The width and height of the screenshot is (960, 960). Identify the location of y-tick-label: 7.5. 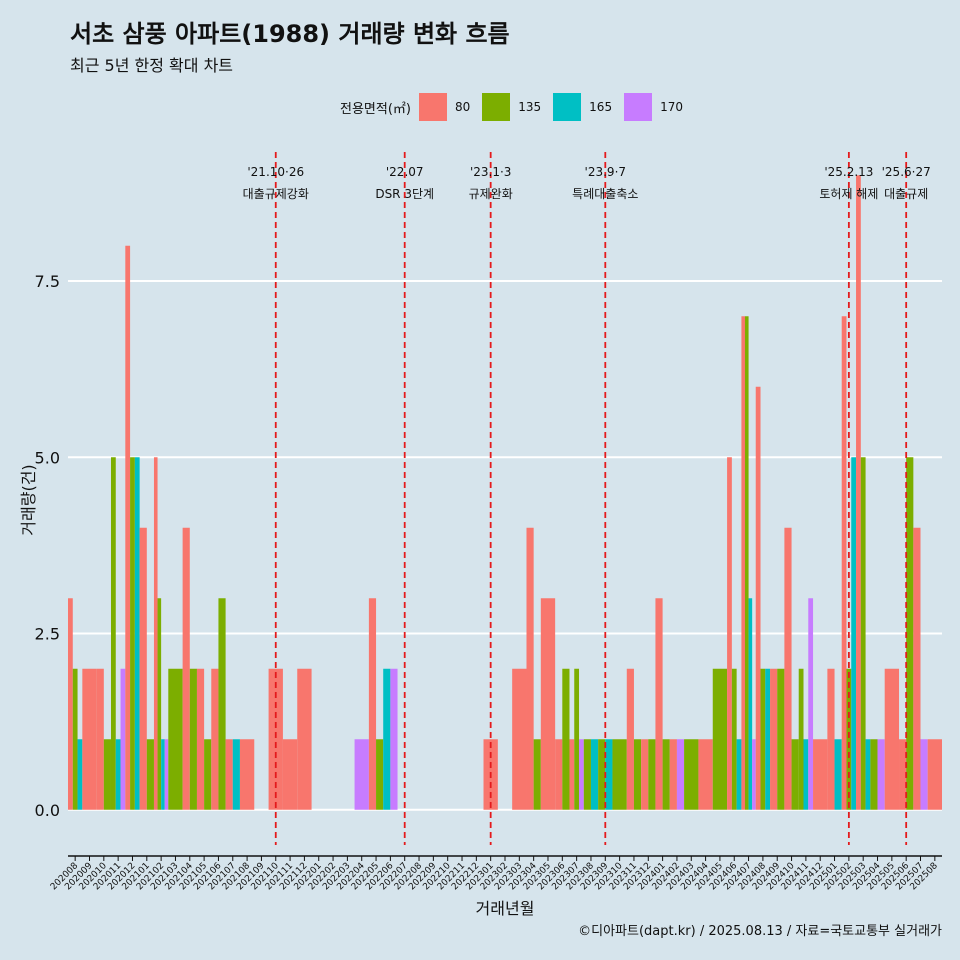
(47, 281).